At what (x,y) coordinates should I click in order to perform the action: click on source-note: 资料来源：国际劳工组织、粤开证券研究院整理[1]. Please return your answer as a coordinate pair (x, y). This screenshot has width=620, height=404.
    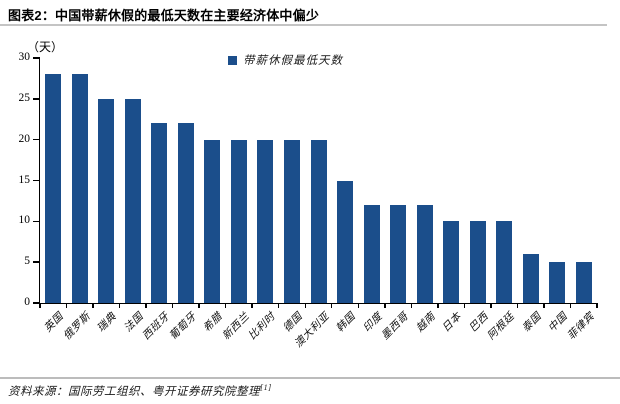
    Looking at the image, I should click on (140, 391).